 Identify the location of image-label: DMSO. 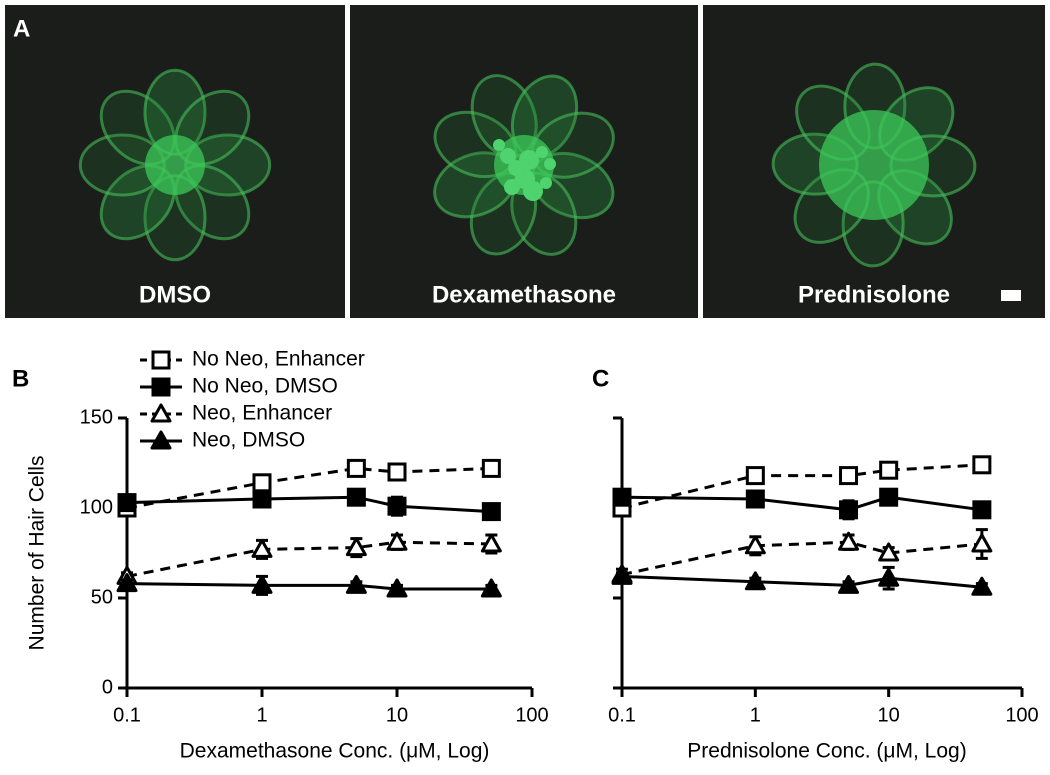
(175, 294).